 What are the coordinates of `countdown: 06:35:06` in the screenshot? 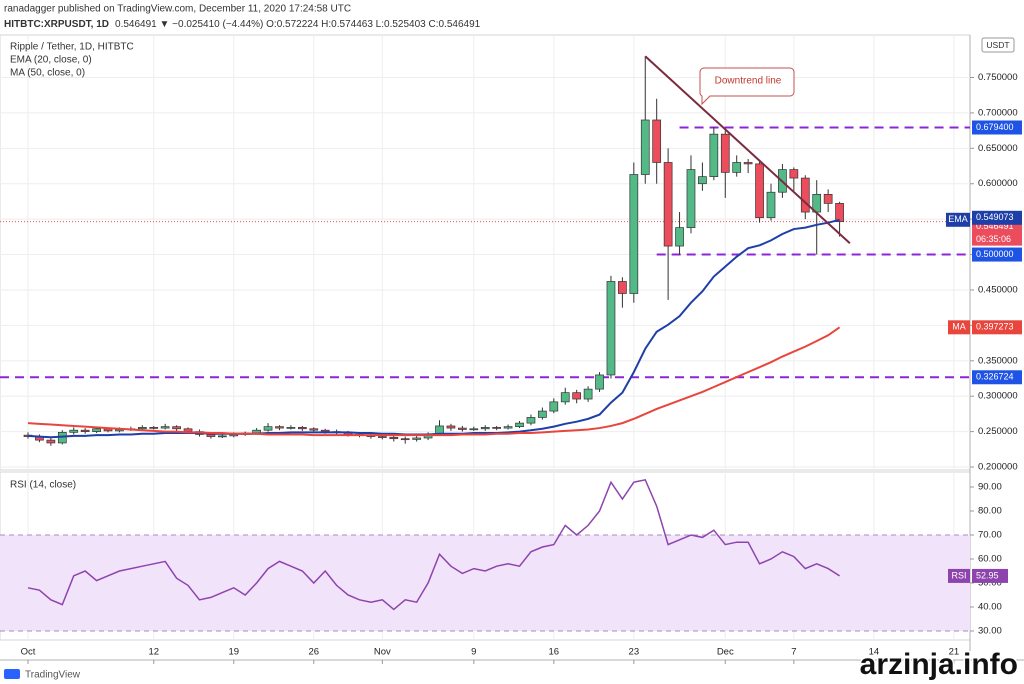 It's located at (993, 239).